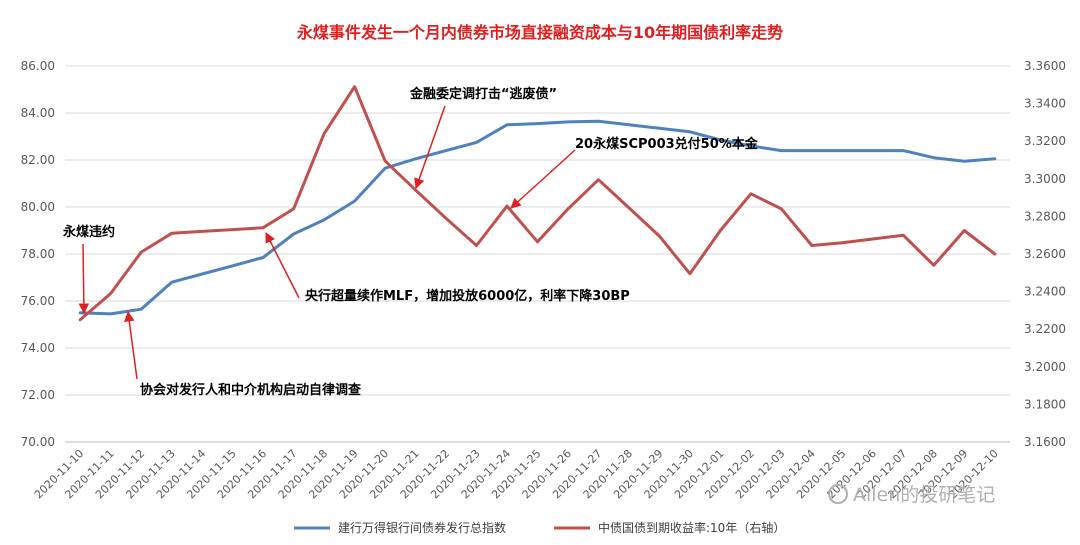  What do you see at coordinates (88, 232) in the screenshot?
I see `annotation-default: 永煤违约` at bounding box center [88, 232].